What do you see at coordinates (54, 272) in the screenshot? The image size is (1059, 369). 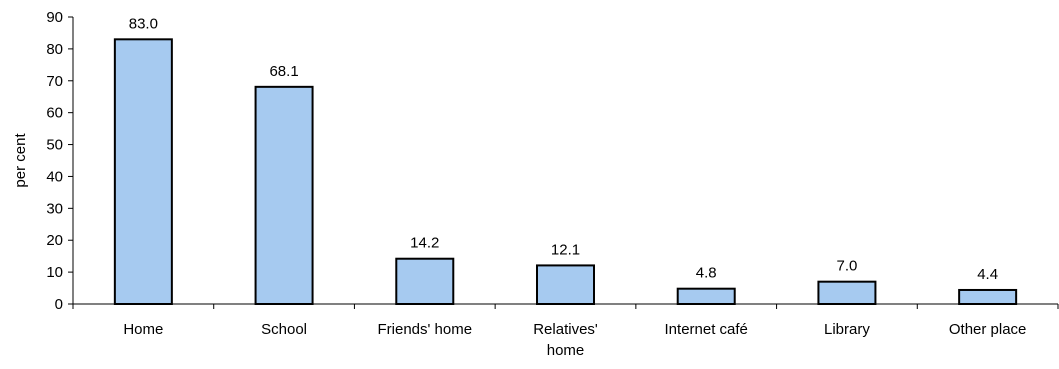 I see `y-tick-label: 10` at bounding box center [54, 272].